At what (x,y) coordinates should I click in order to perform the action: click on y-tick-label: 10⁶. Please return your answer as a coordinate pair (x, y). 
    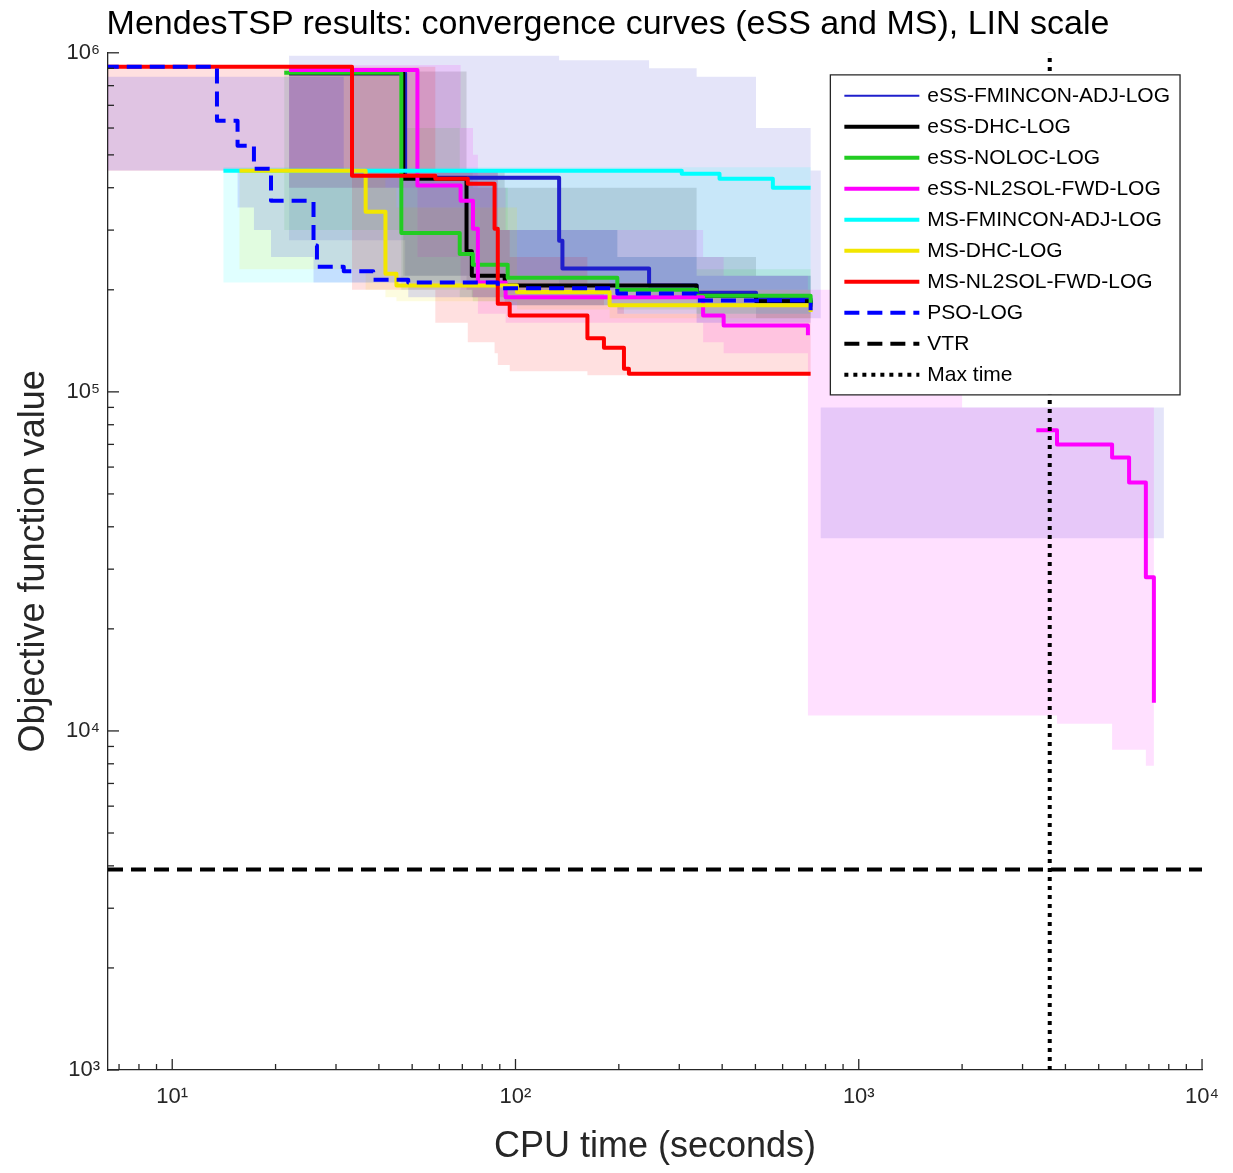
    Looking at the image, I should click on (83, 51).